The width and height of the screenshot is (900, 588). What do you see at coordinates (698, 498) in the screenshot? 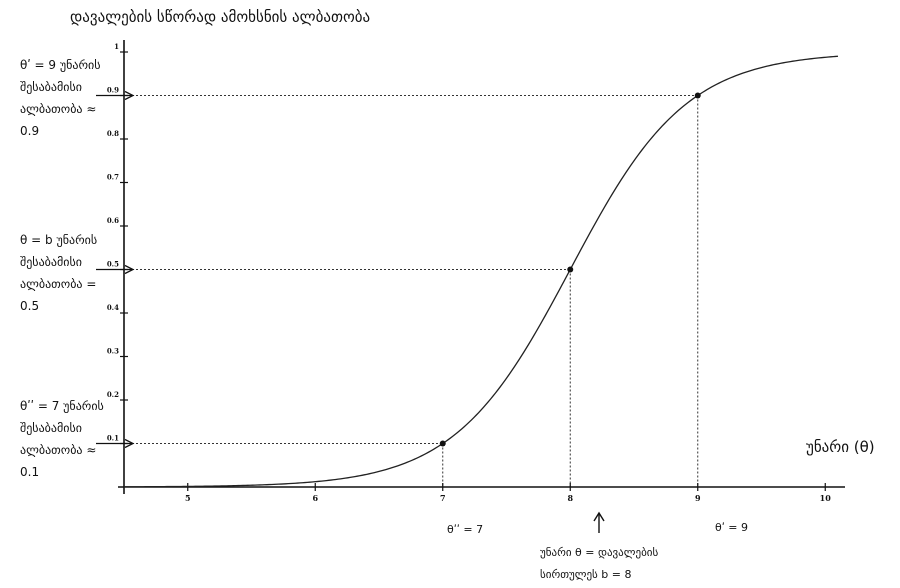
I see `x-tick-label: 9` at bounding box center [698, 498].